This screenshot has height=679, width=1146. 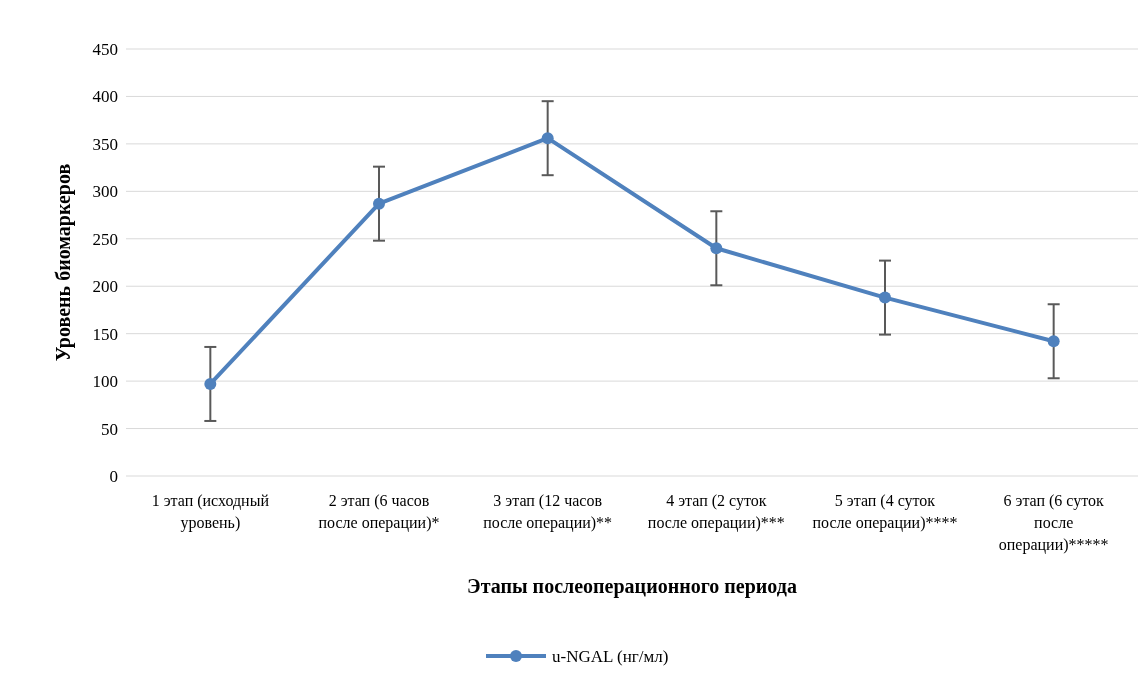 I want to click on y-tick-label: 350, so click(x=105, y=144).